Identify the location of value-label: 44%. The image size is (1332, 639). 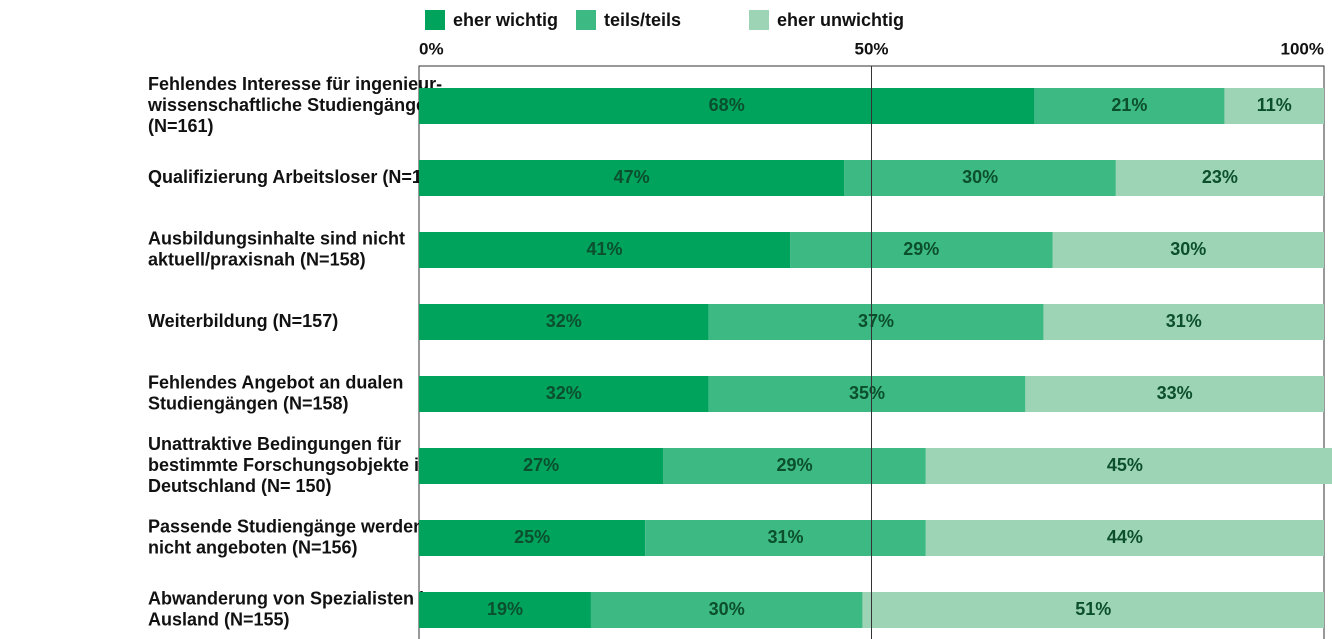
(1125, 537).